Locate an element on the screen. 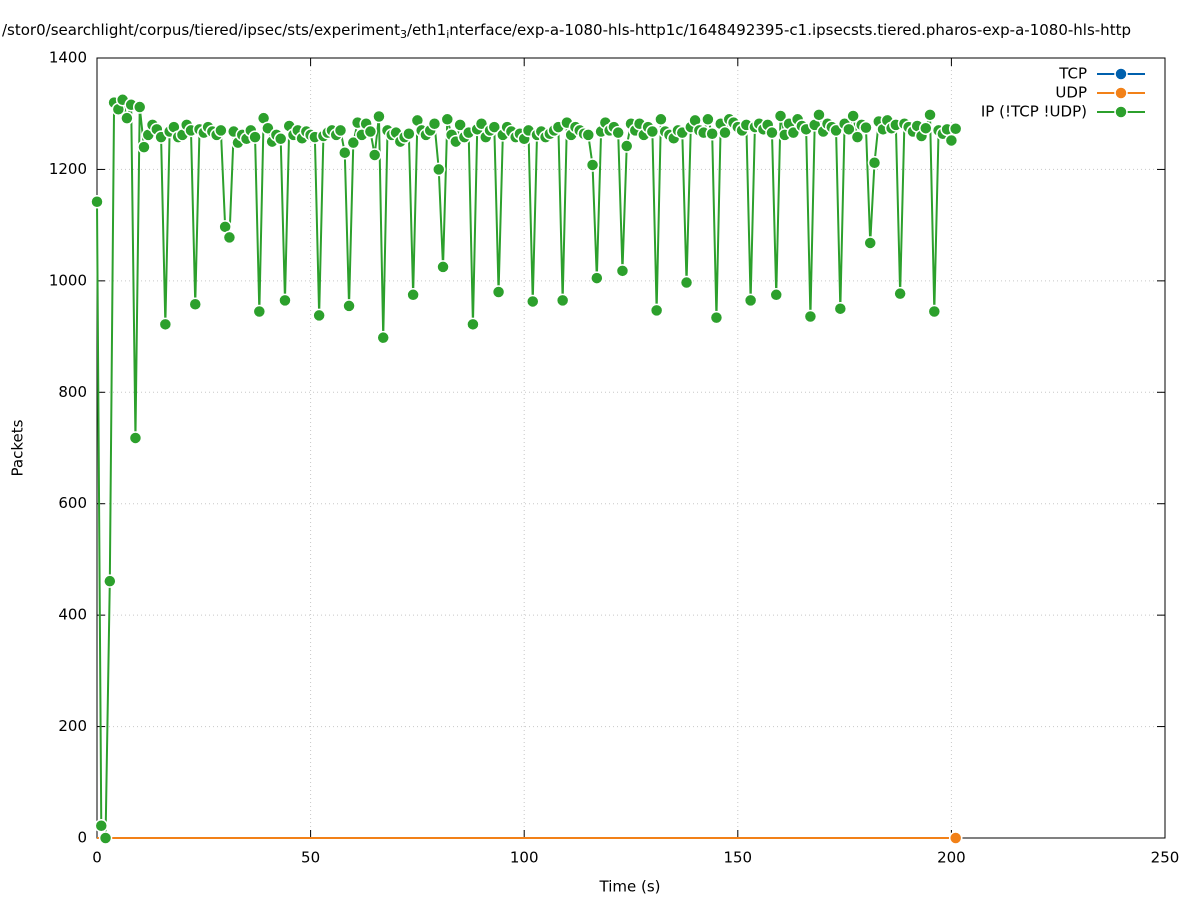 This screenshot has height=900, width=1197. title-part: /eth1 is located at coordinates (426, 30).